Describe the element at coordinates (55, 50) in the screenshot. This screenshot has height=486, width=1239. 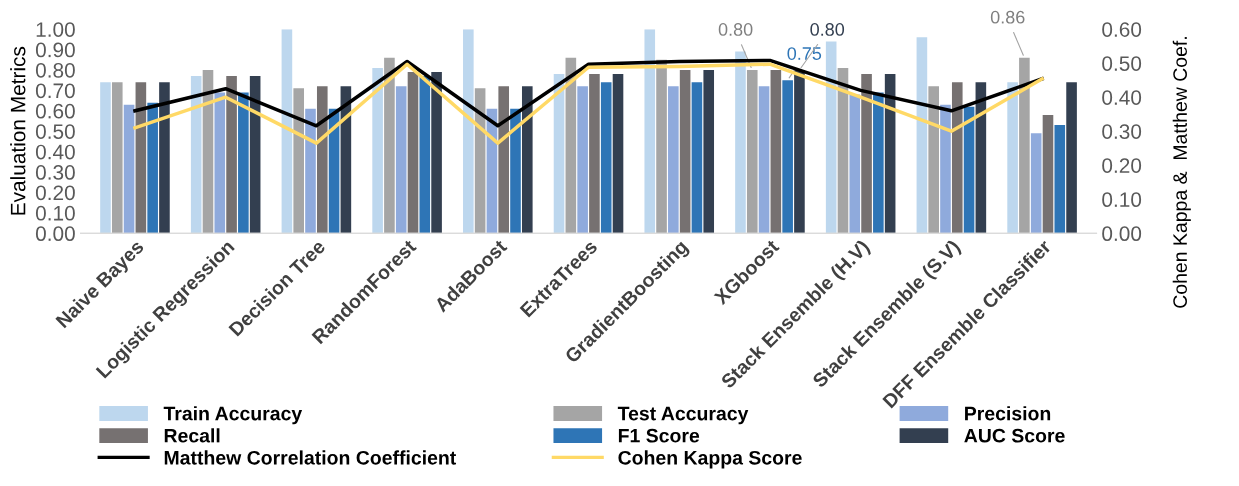
I see `y-tick-label: 0.90` at that location.